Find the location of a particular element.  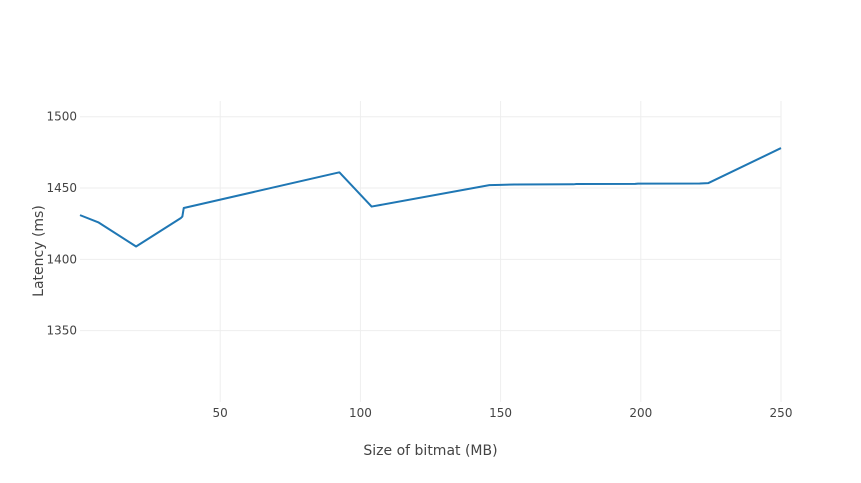

y-tick-label: 1500 is located at coordinates (61, 117).